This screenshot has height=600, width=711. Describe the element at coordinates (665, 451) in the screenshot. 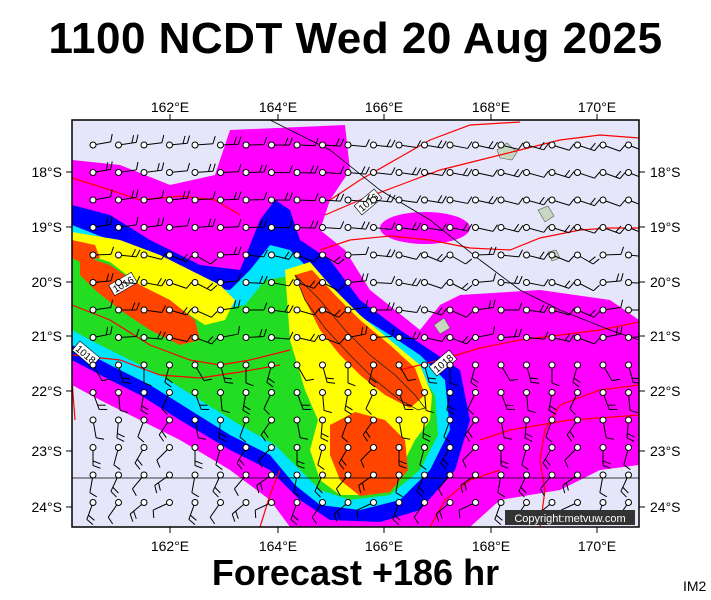

I see `lat-label: 23°S` at that location.